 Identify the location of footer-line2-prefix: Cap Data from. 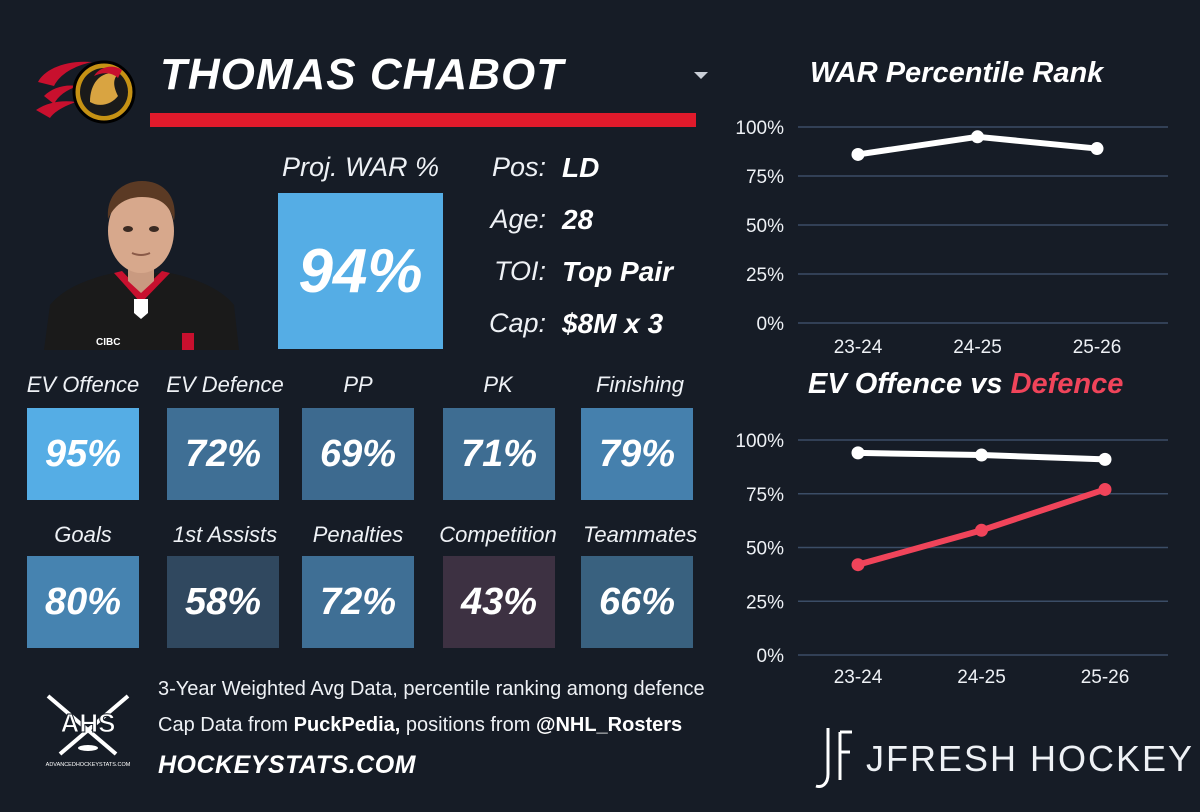
(226, 725).